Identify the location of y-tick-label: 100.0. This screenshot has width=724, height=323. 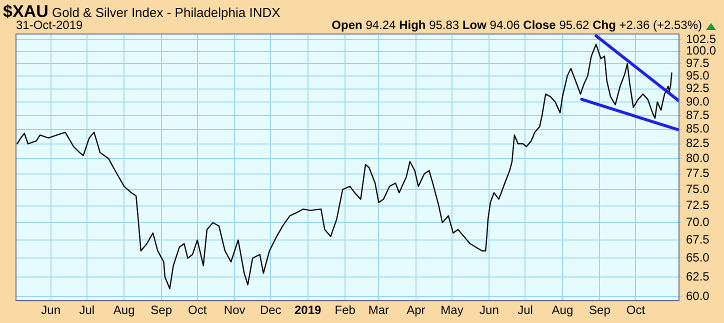
(701, 51).